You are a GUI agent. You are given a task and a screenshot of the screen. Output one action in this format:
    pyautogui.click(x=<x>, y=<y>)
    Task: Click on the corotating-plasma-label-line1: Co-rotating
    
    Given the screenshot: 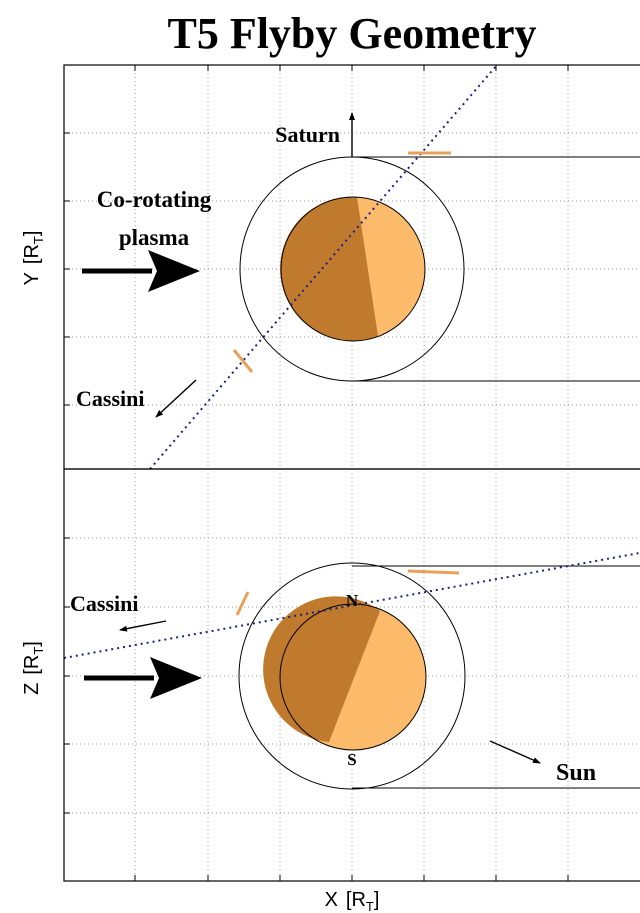 What is the action you would take?
    pyautogui.click(x=154, y=199)
    